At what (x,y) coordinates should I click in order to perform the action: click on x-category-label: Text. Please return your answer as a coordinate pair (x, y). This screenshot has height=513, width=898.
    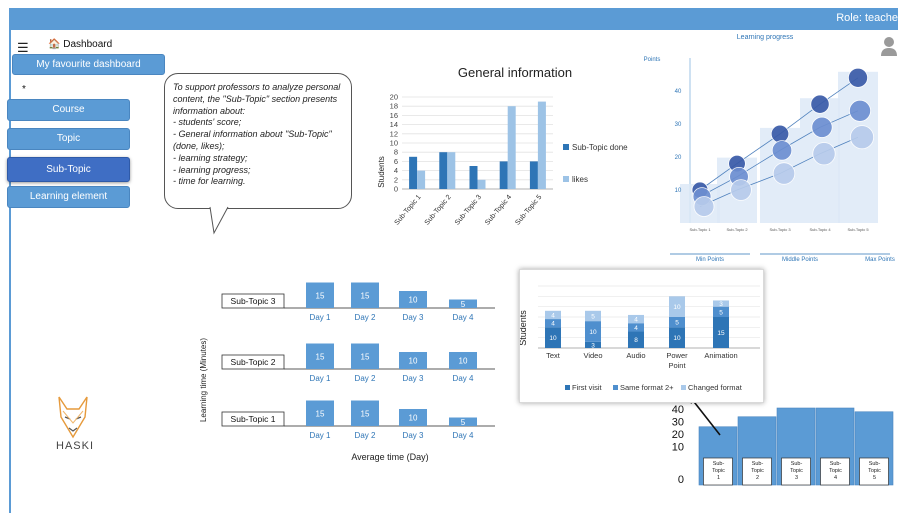
    Looking at the image, I should click on (553, 355).